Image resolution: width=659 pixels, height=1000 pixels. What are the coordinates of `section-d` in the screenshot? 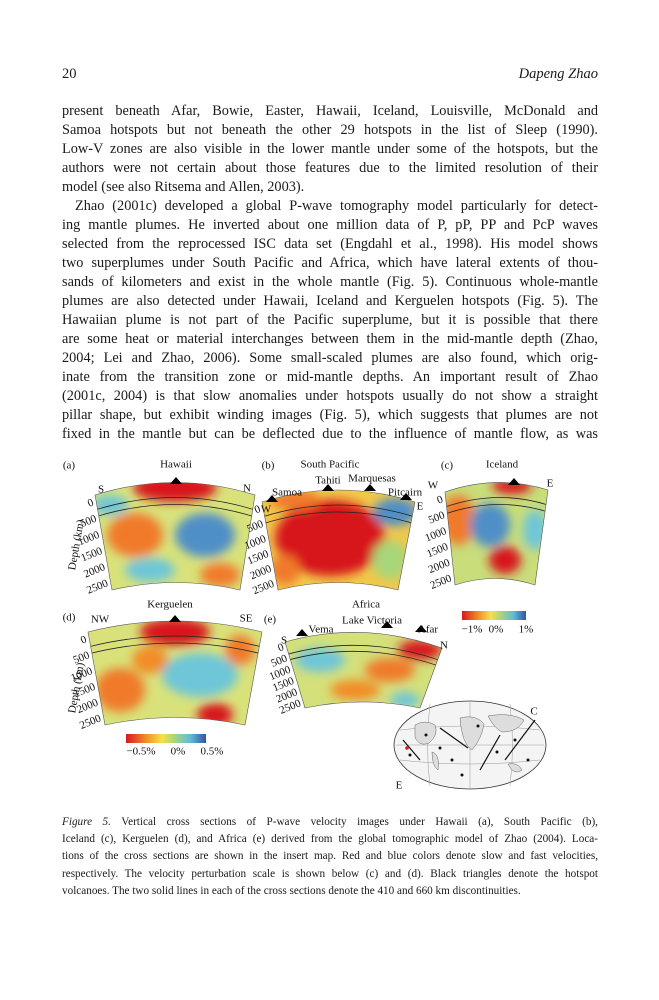 It's located at (175, 673).